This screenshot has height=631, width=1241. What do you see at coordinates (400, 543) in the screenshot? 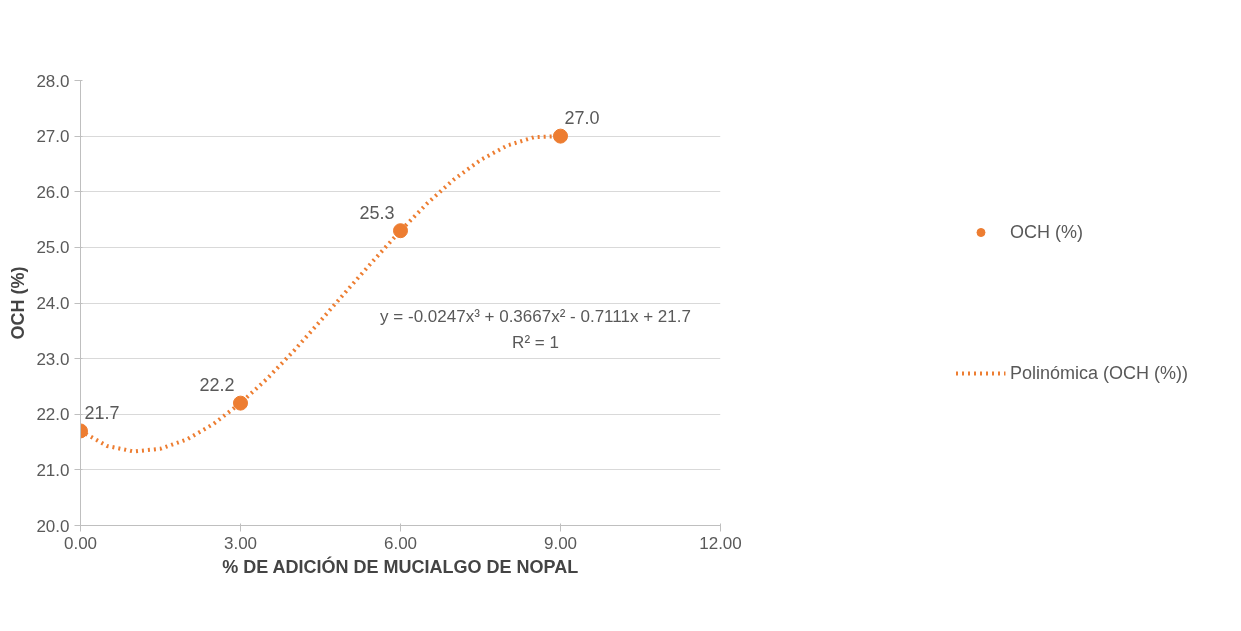
I see `x-tick-label: 6.00` at bounding box center [400, 543].